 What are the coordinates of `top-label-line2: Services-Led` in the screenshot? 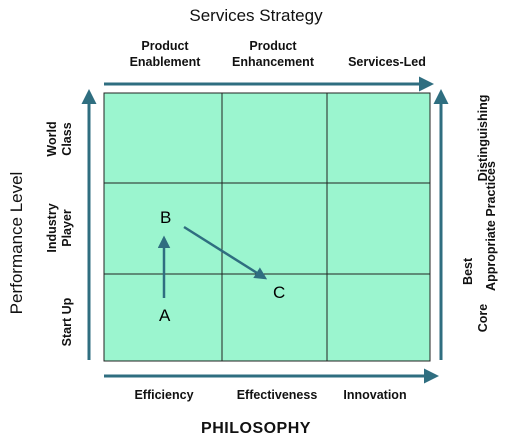 It's located at (387, 62).